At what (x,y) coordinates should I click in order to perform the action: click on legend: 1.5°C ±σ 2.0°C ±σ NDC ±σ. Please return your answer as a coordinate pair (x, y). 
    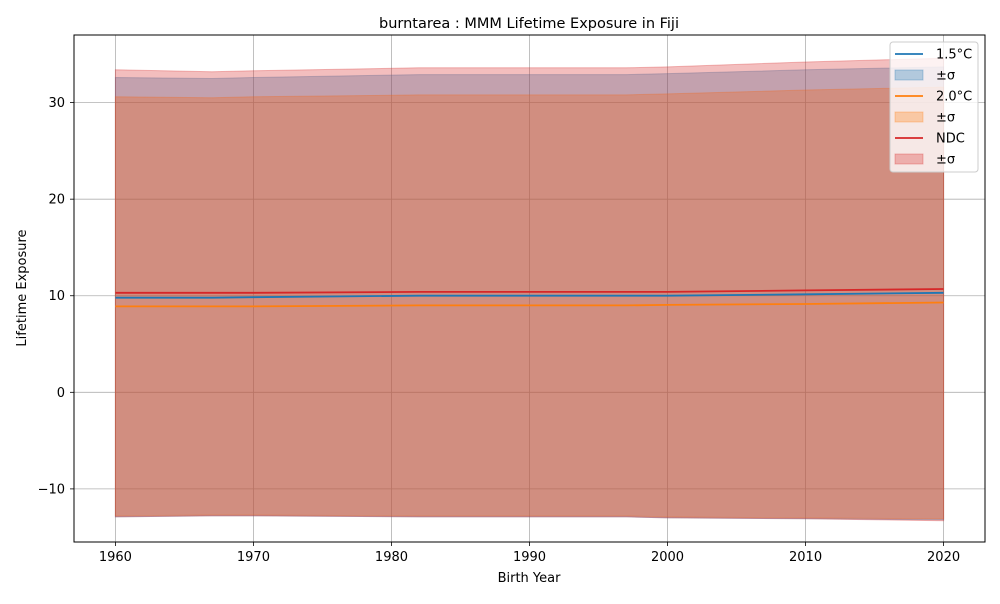
    Looking at the image, I should click on (934, 107).